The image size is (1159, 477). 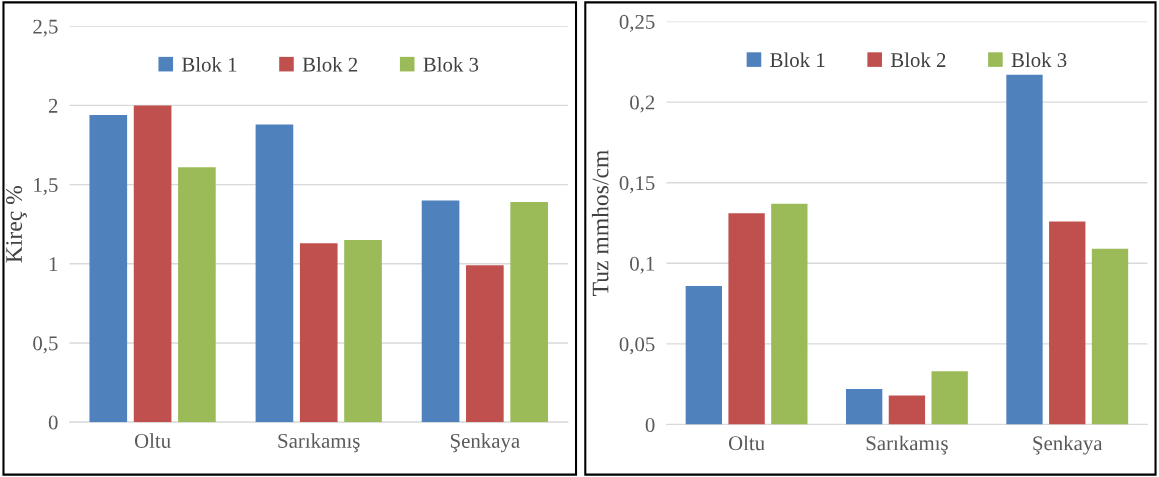 I want to click on y-tick-label: 1,5, so click(x=46, y=187).